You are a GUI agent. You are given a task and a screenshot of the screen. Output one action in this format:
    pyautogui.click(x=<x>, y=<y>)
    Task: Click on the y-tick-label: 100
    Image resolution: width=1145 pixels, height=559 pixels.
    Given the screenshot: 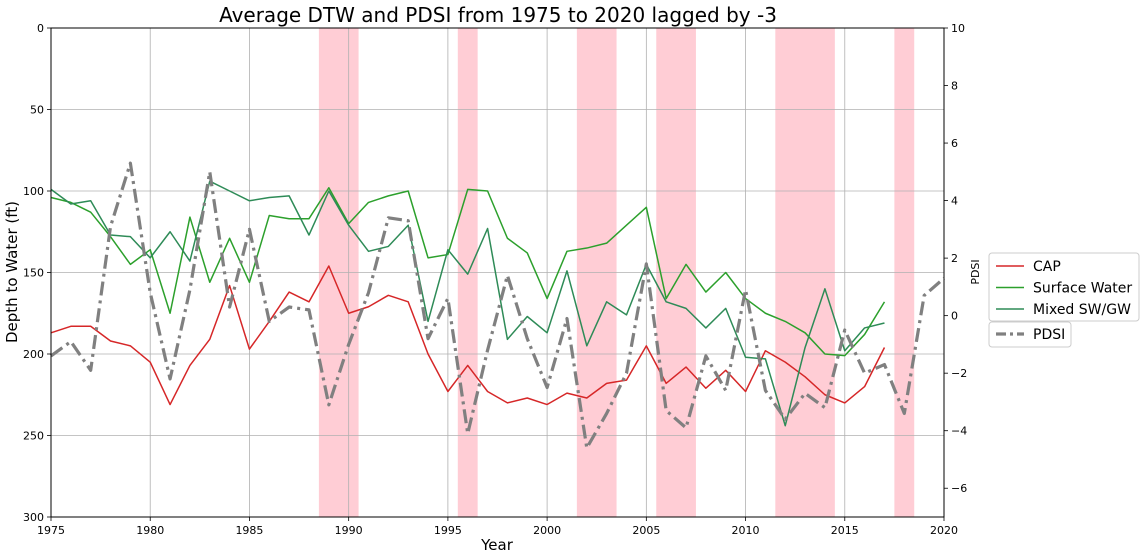 What is the action you would take?
    pyautogui.click(x=33, y=191)
    